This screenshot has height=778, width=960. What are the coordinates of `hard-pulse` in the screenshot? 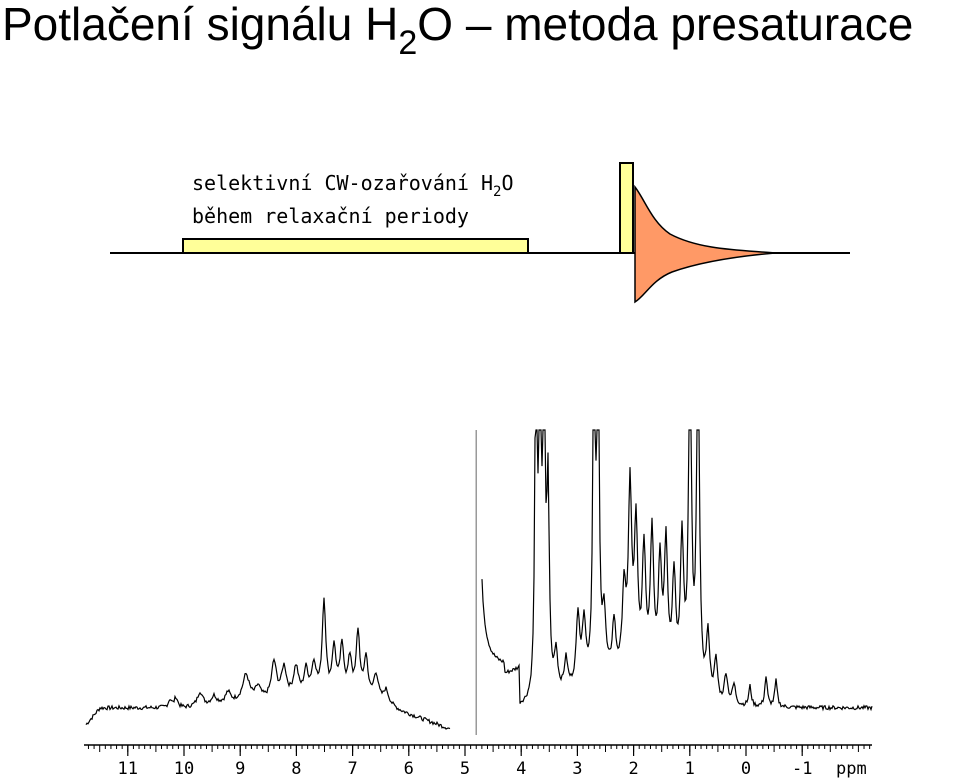 It's located at (626, 208).